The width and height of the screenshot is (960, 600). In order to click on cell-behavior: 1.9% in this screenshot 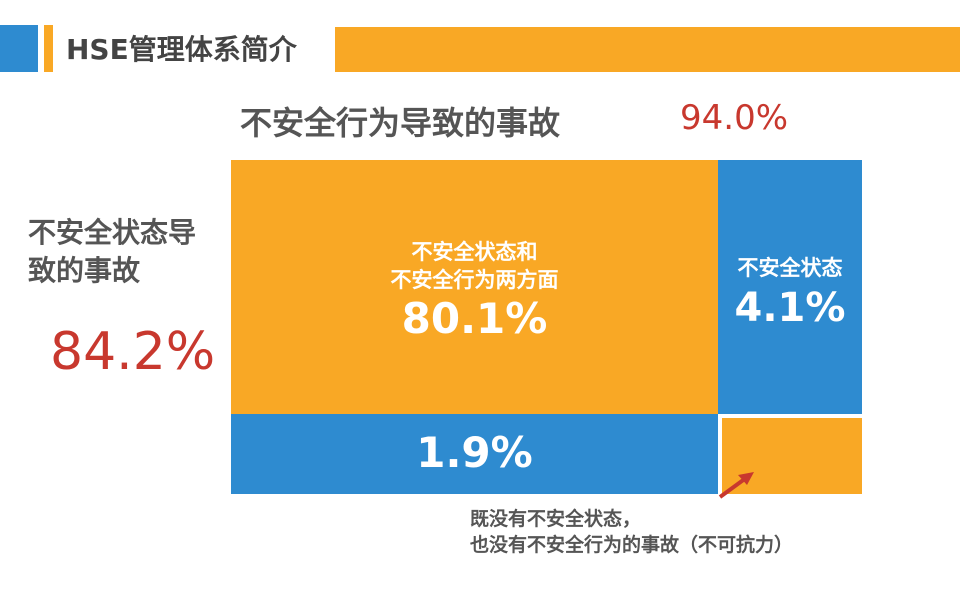, I will do `click(474, 454)`.